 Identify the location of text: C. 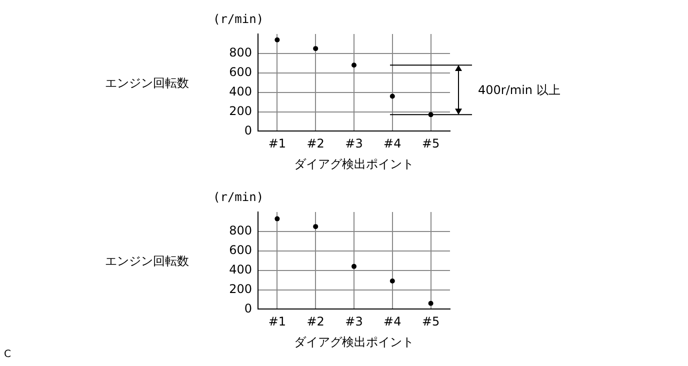
(7, 355).